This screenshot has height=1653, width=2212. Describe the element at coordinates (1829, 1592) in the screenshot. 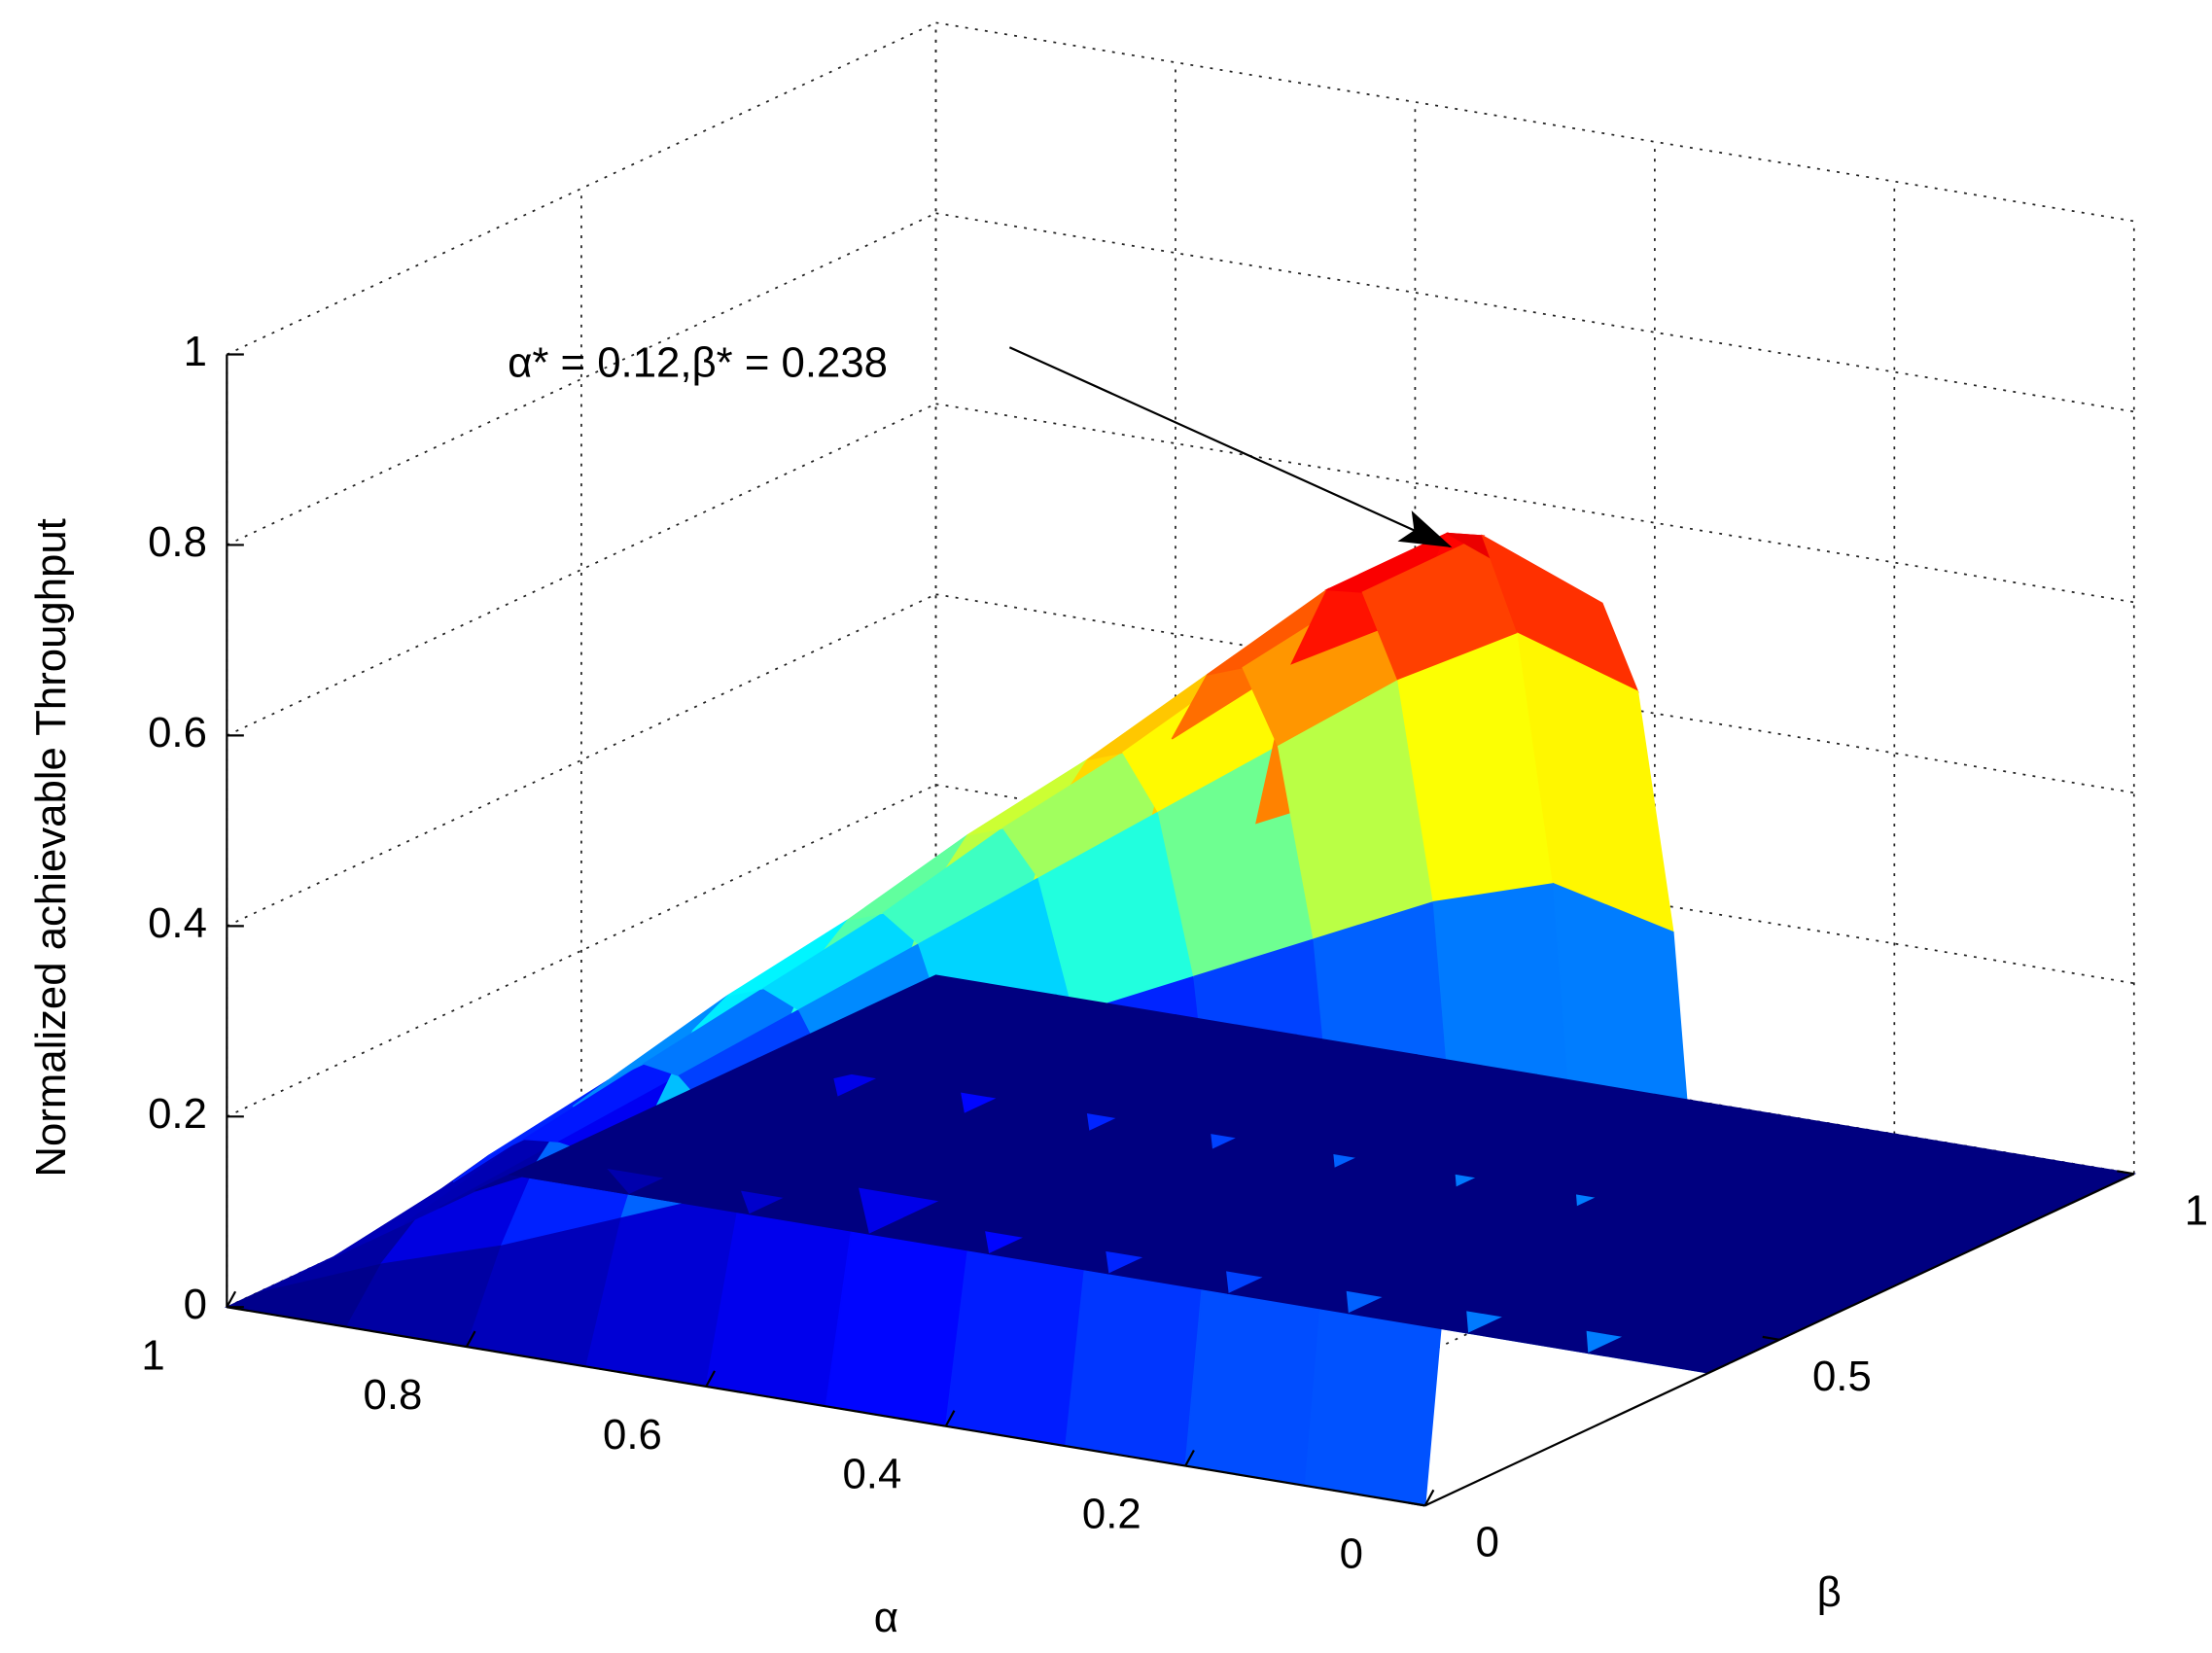

I see `y-axis-label: β` at that location.